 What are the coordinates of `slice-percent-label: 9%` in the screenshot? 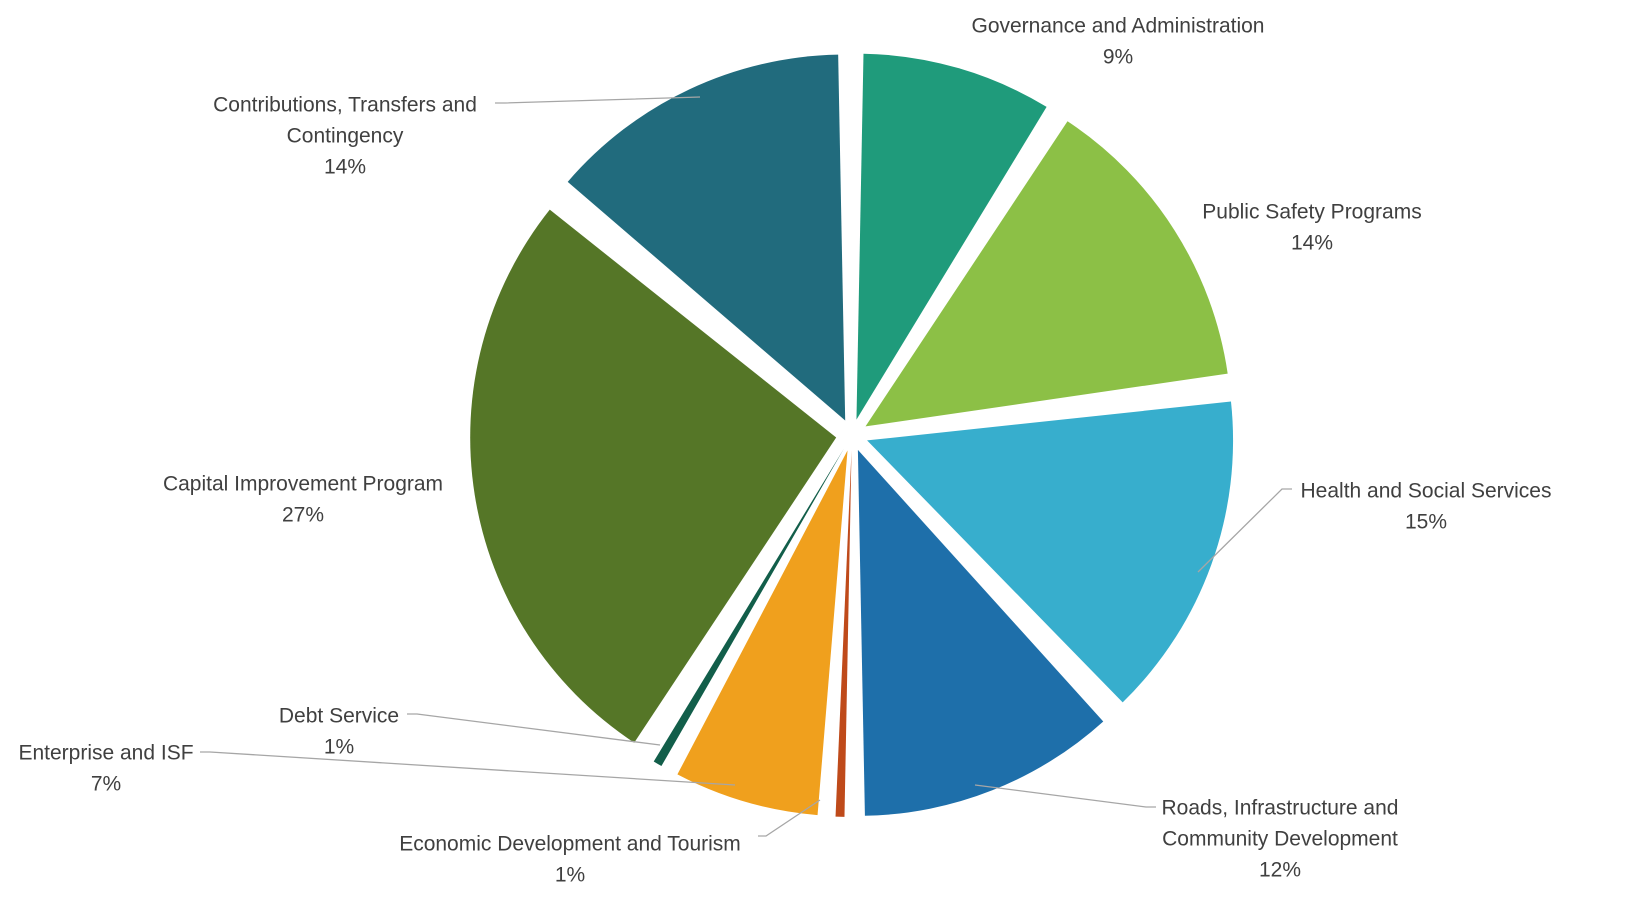 It's located at (1118, 56).